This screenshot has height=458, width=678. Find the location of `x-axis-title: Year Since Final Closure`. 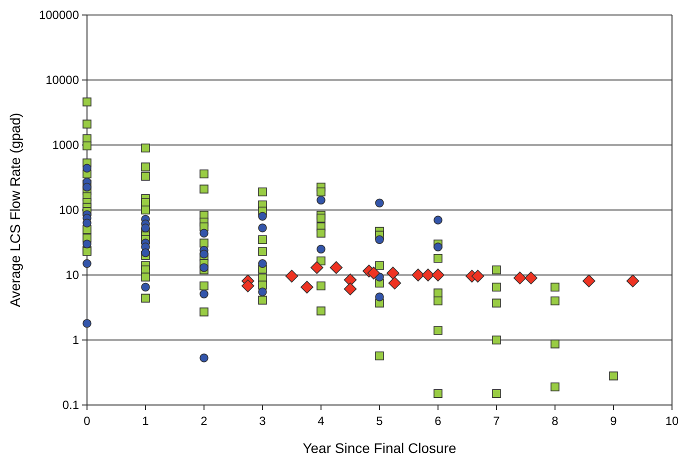

x-axis-title: Year Since Final Closure is located at coordinates (379, 448).